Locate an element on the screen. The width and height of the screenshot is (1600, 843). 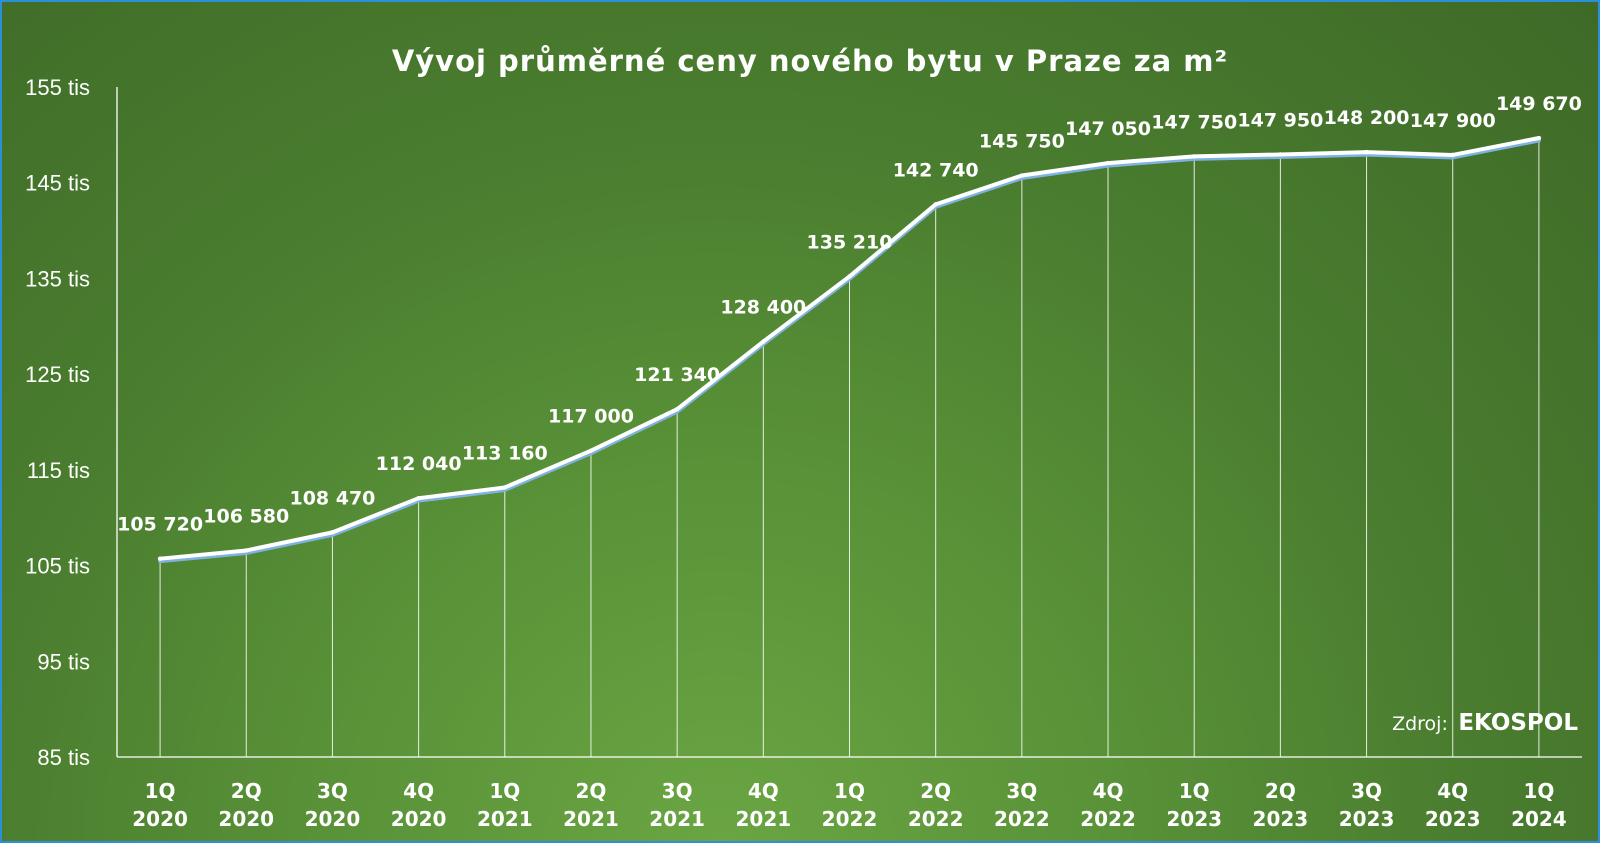
y-tick-label: 155 tis is located at coordinates (57, 87).